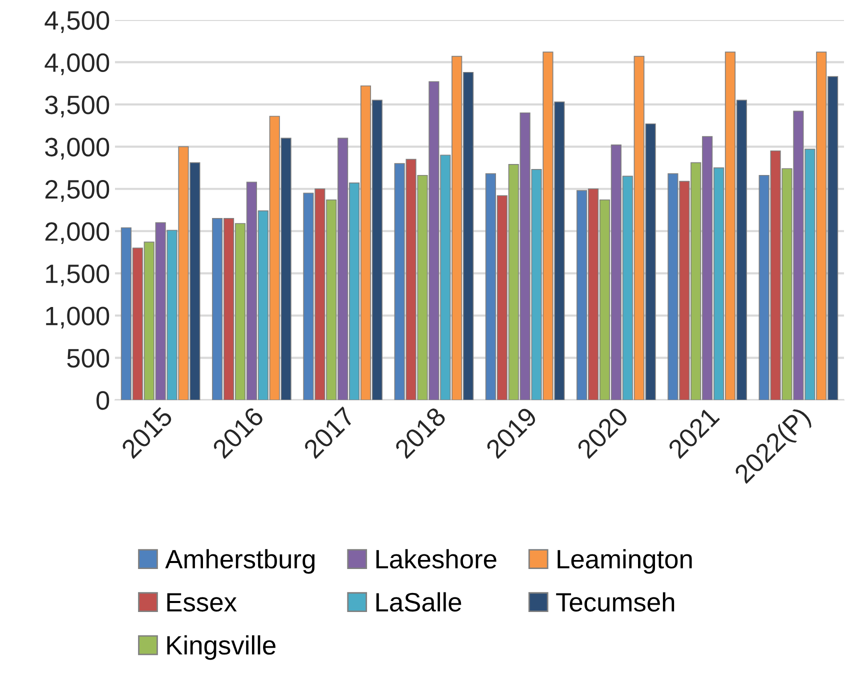  What do you see at coordinates (88, 358) in the screenshot?
I see `y-tick-label: 500` at bounding box center [88, 358].